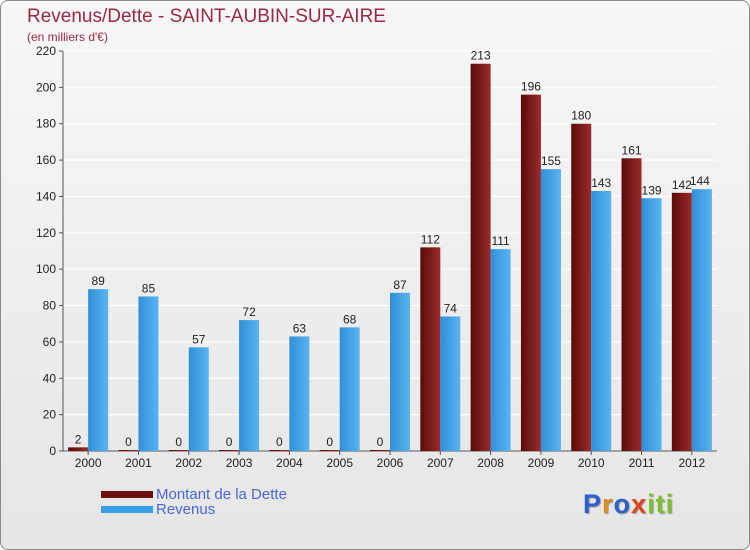 The height and width of the screenshot is (550, 750). I want to click on data-label-revenus: 63, so click(300, 328).